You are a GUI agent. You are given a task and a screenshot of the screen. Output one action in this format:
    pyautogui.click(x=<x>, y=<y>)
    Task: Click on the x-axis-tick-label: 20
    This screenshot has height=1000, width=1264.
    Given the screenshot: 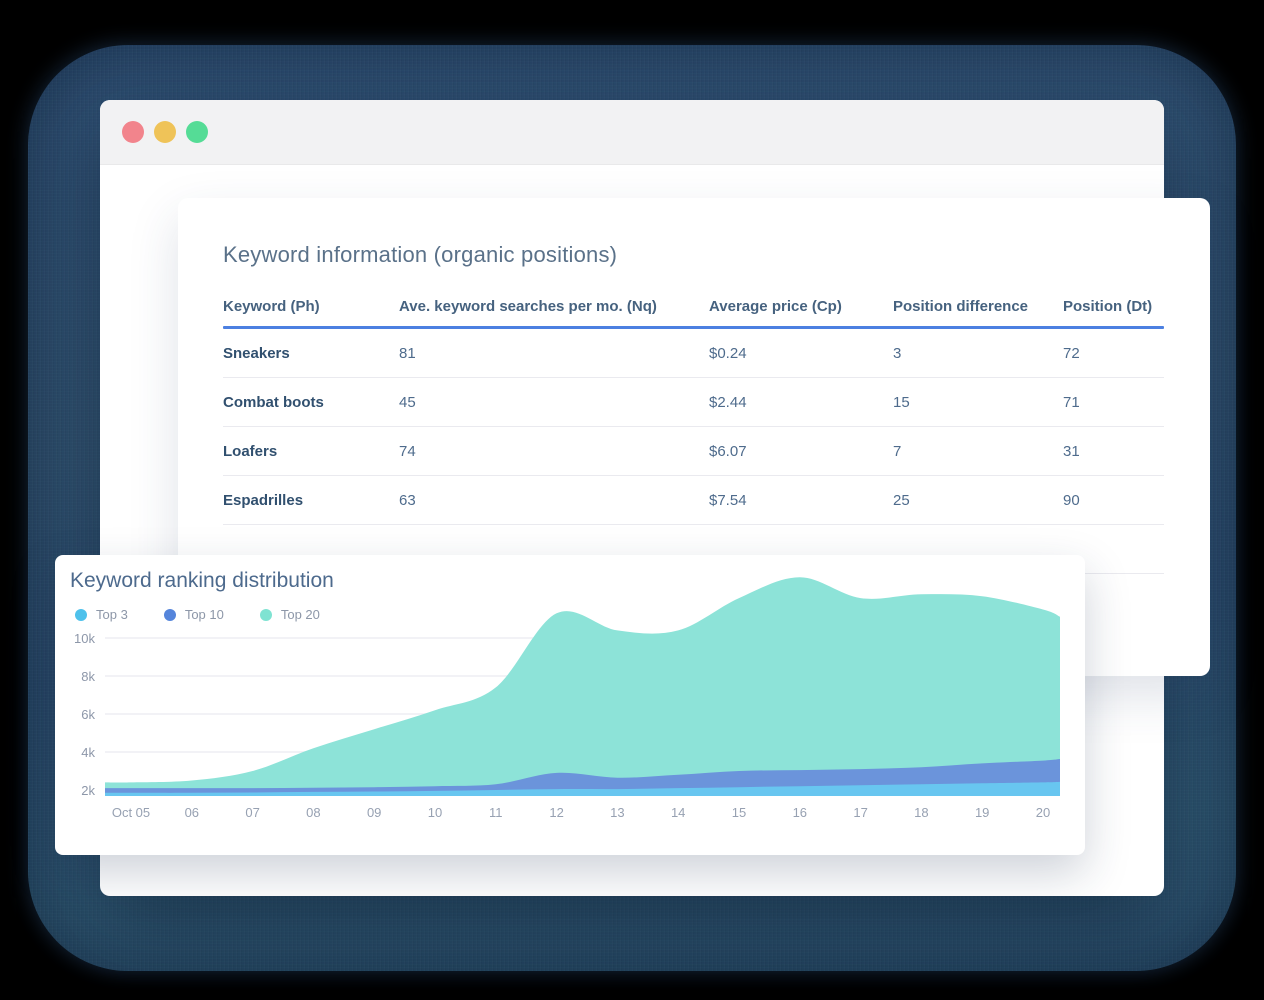 What is the action you would take?
    pyautogui.click(x=1043, y=812)
    